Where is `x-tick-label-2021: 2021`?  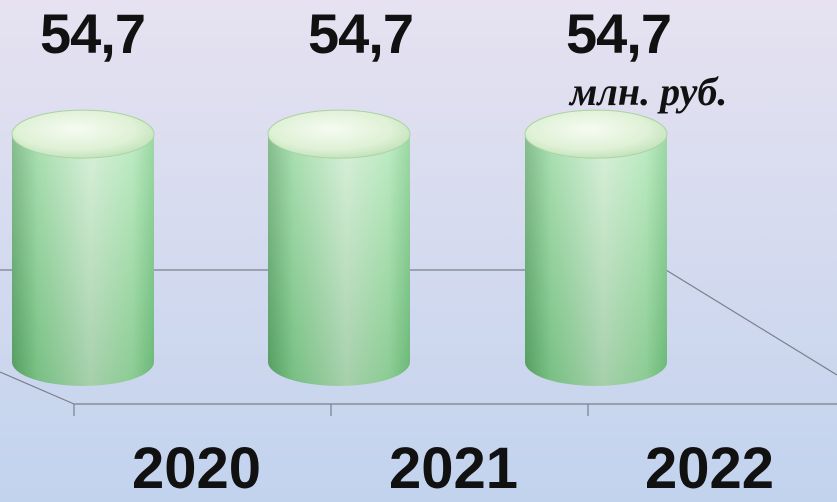 x-tick-label-2021: 2021 is located at coordinates (454, 468).